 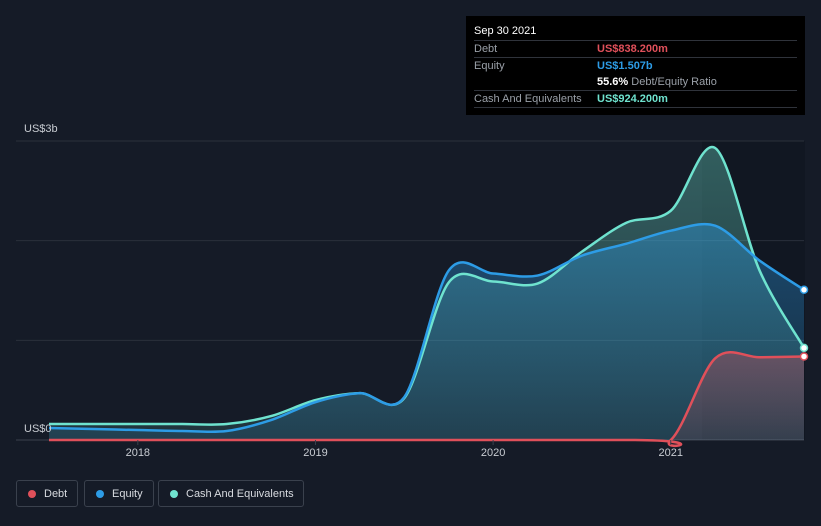 I want to click on tooltip-ratio-label: Debt/Equity Ratio, so click(x=674, y=82).